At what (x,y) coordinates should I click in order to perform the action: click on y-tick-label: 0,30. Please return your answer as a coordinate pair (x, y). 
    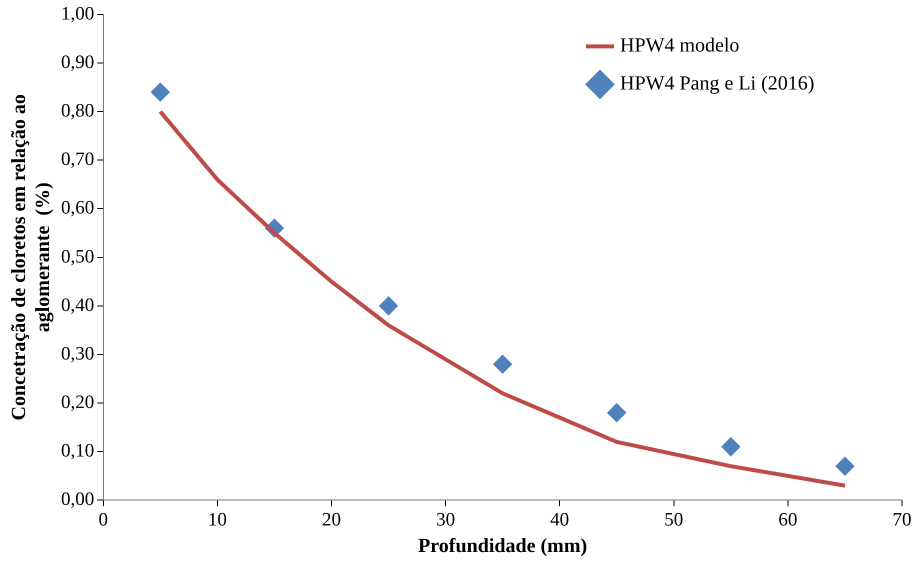
    Looking at the image, I should click on (77, 353).